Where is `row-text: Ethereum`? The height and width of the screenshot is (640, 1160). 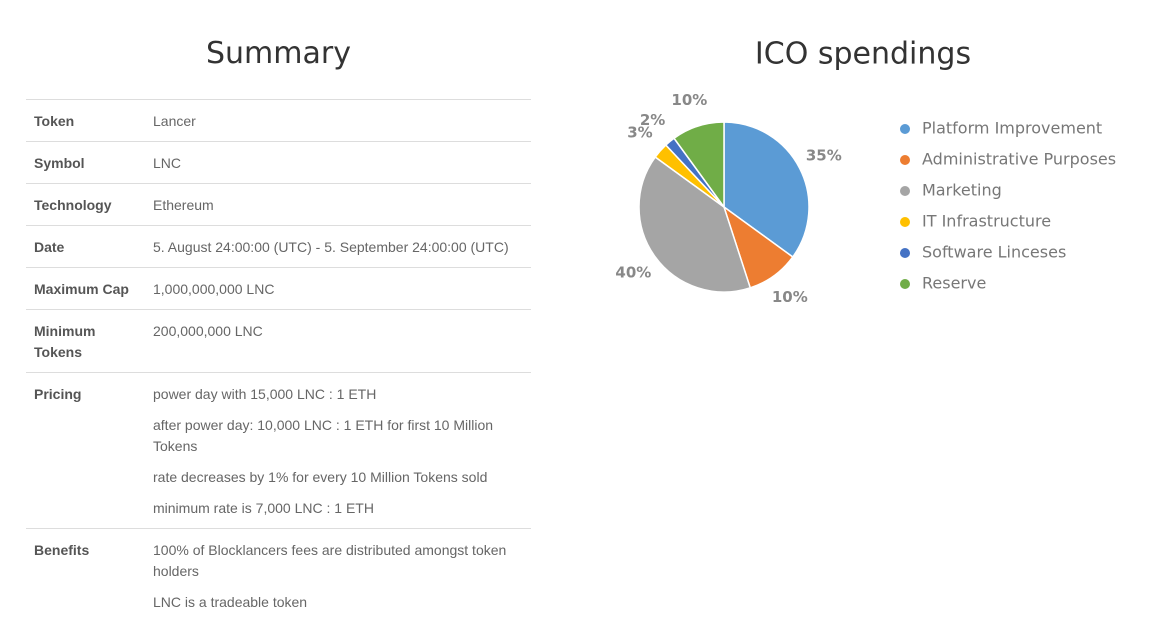
row-text: Ethereum is located at coordinates (183, 205).